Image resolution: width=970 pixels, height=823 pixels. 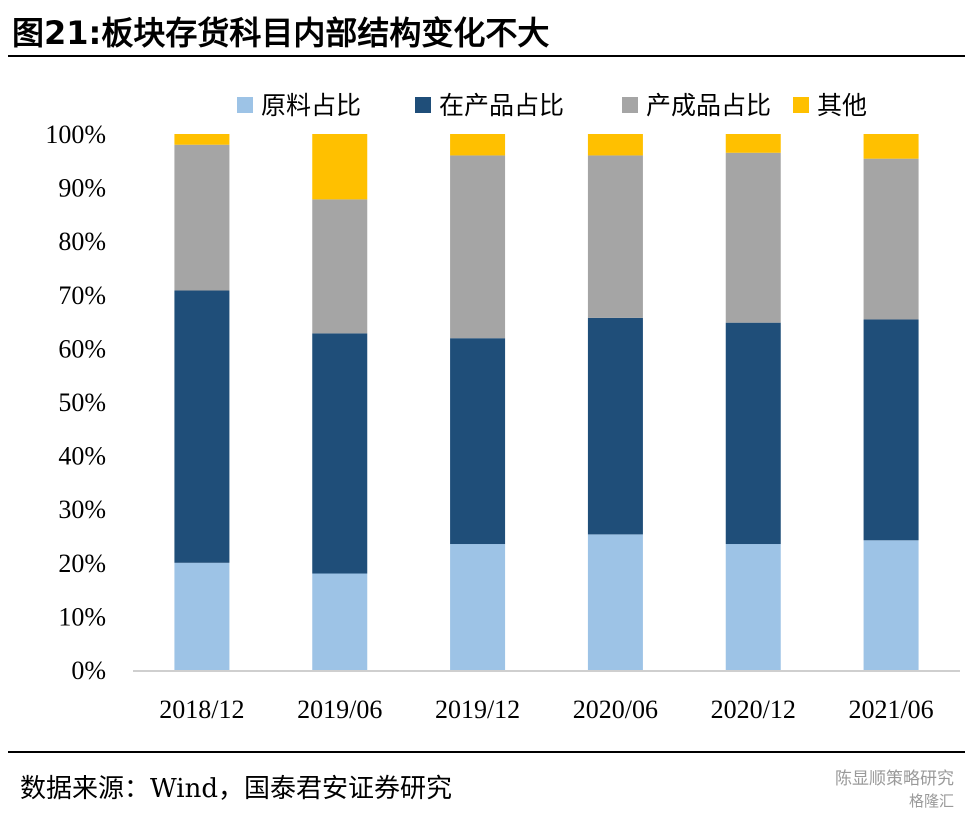 I want to click on y-tick-label: 70%, so click(x=82, y=295).